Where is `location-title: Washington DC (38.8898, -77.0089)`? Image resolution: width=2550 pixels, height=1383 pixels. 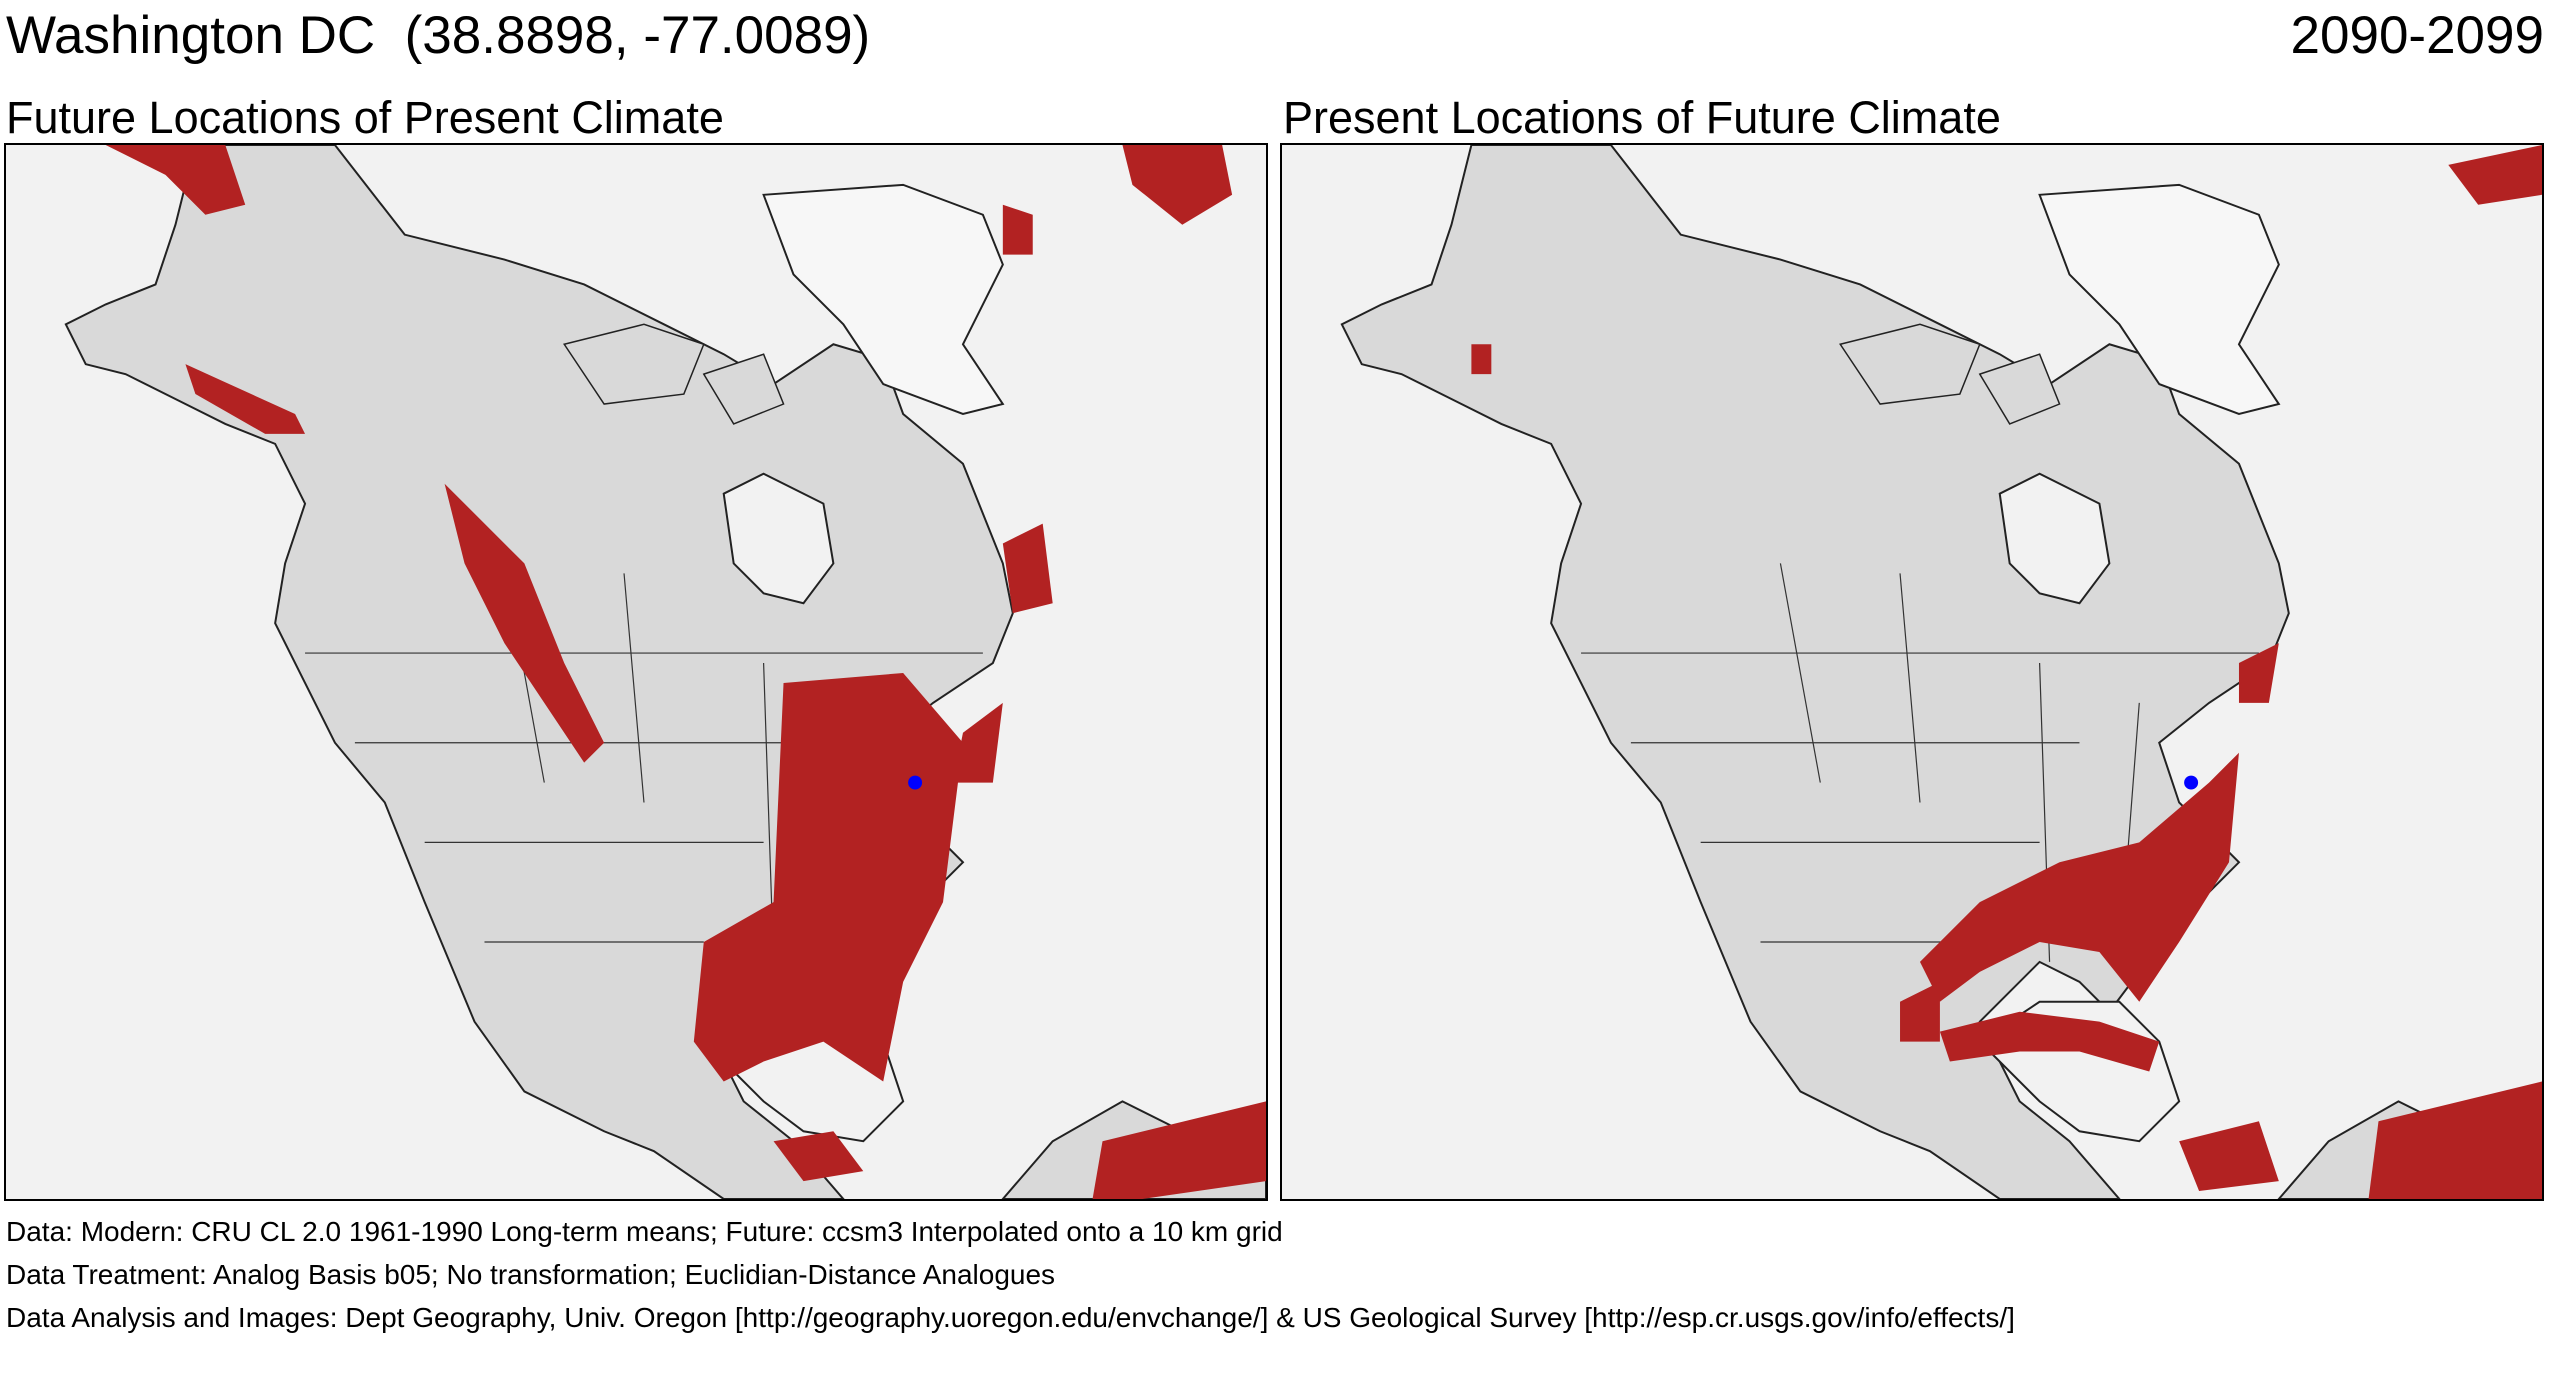
location-title: Washington DC (38.8898, -77.0089) is located at coordinates (438, 35).